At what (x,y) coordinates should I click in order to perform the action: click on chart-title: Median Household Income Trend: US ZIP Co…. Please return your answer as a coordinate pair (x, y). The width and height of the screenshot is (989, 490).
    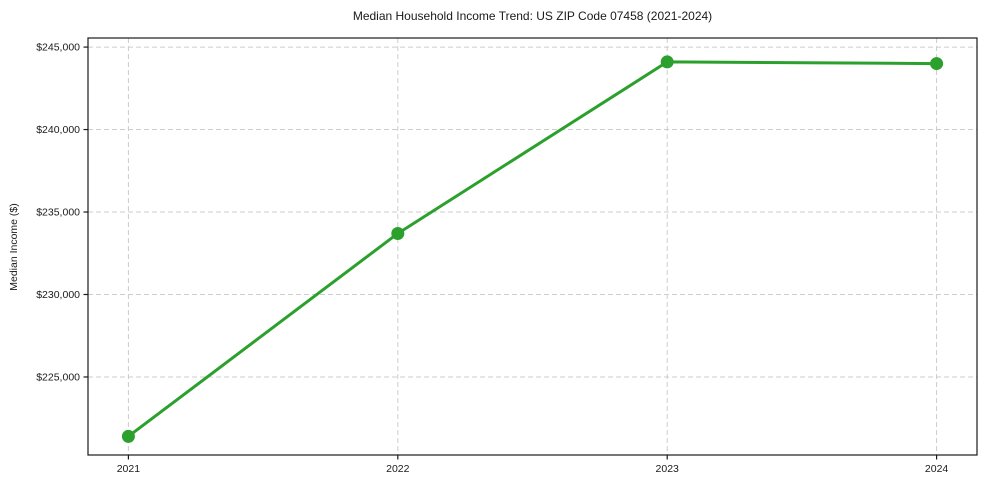
    Looking at the image, I should click on (532, 16).